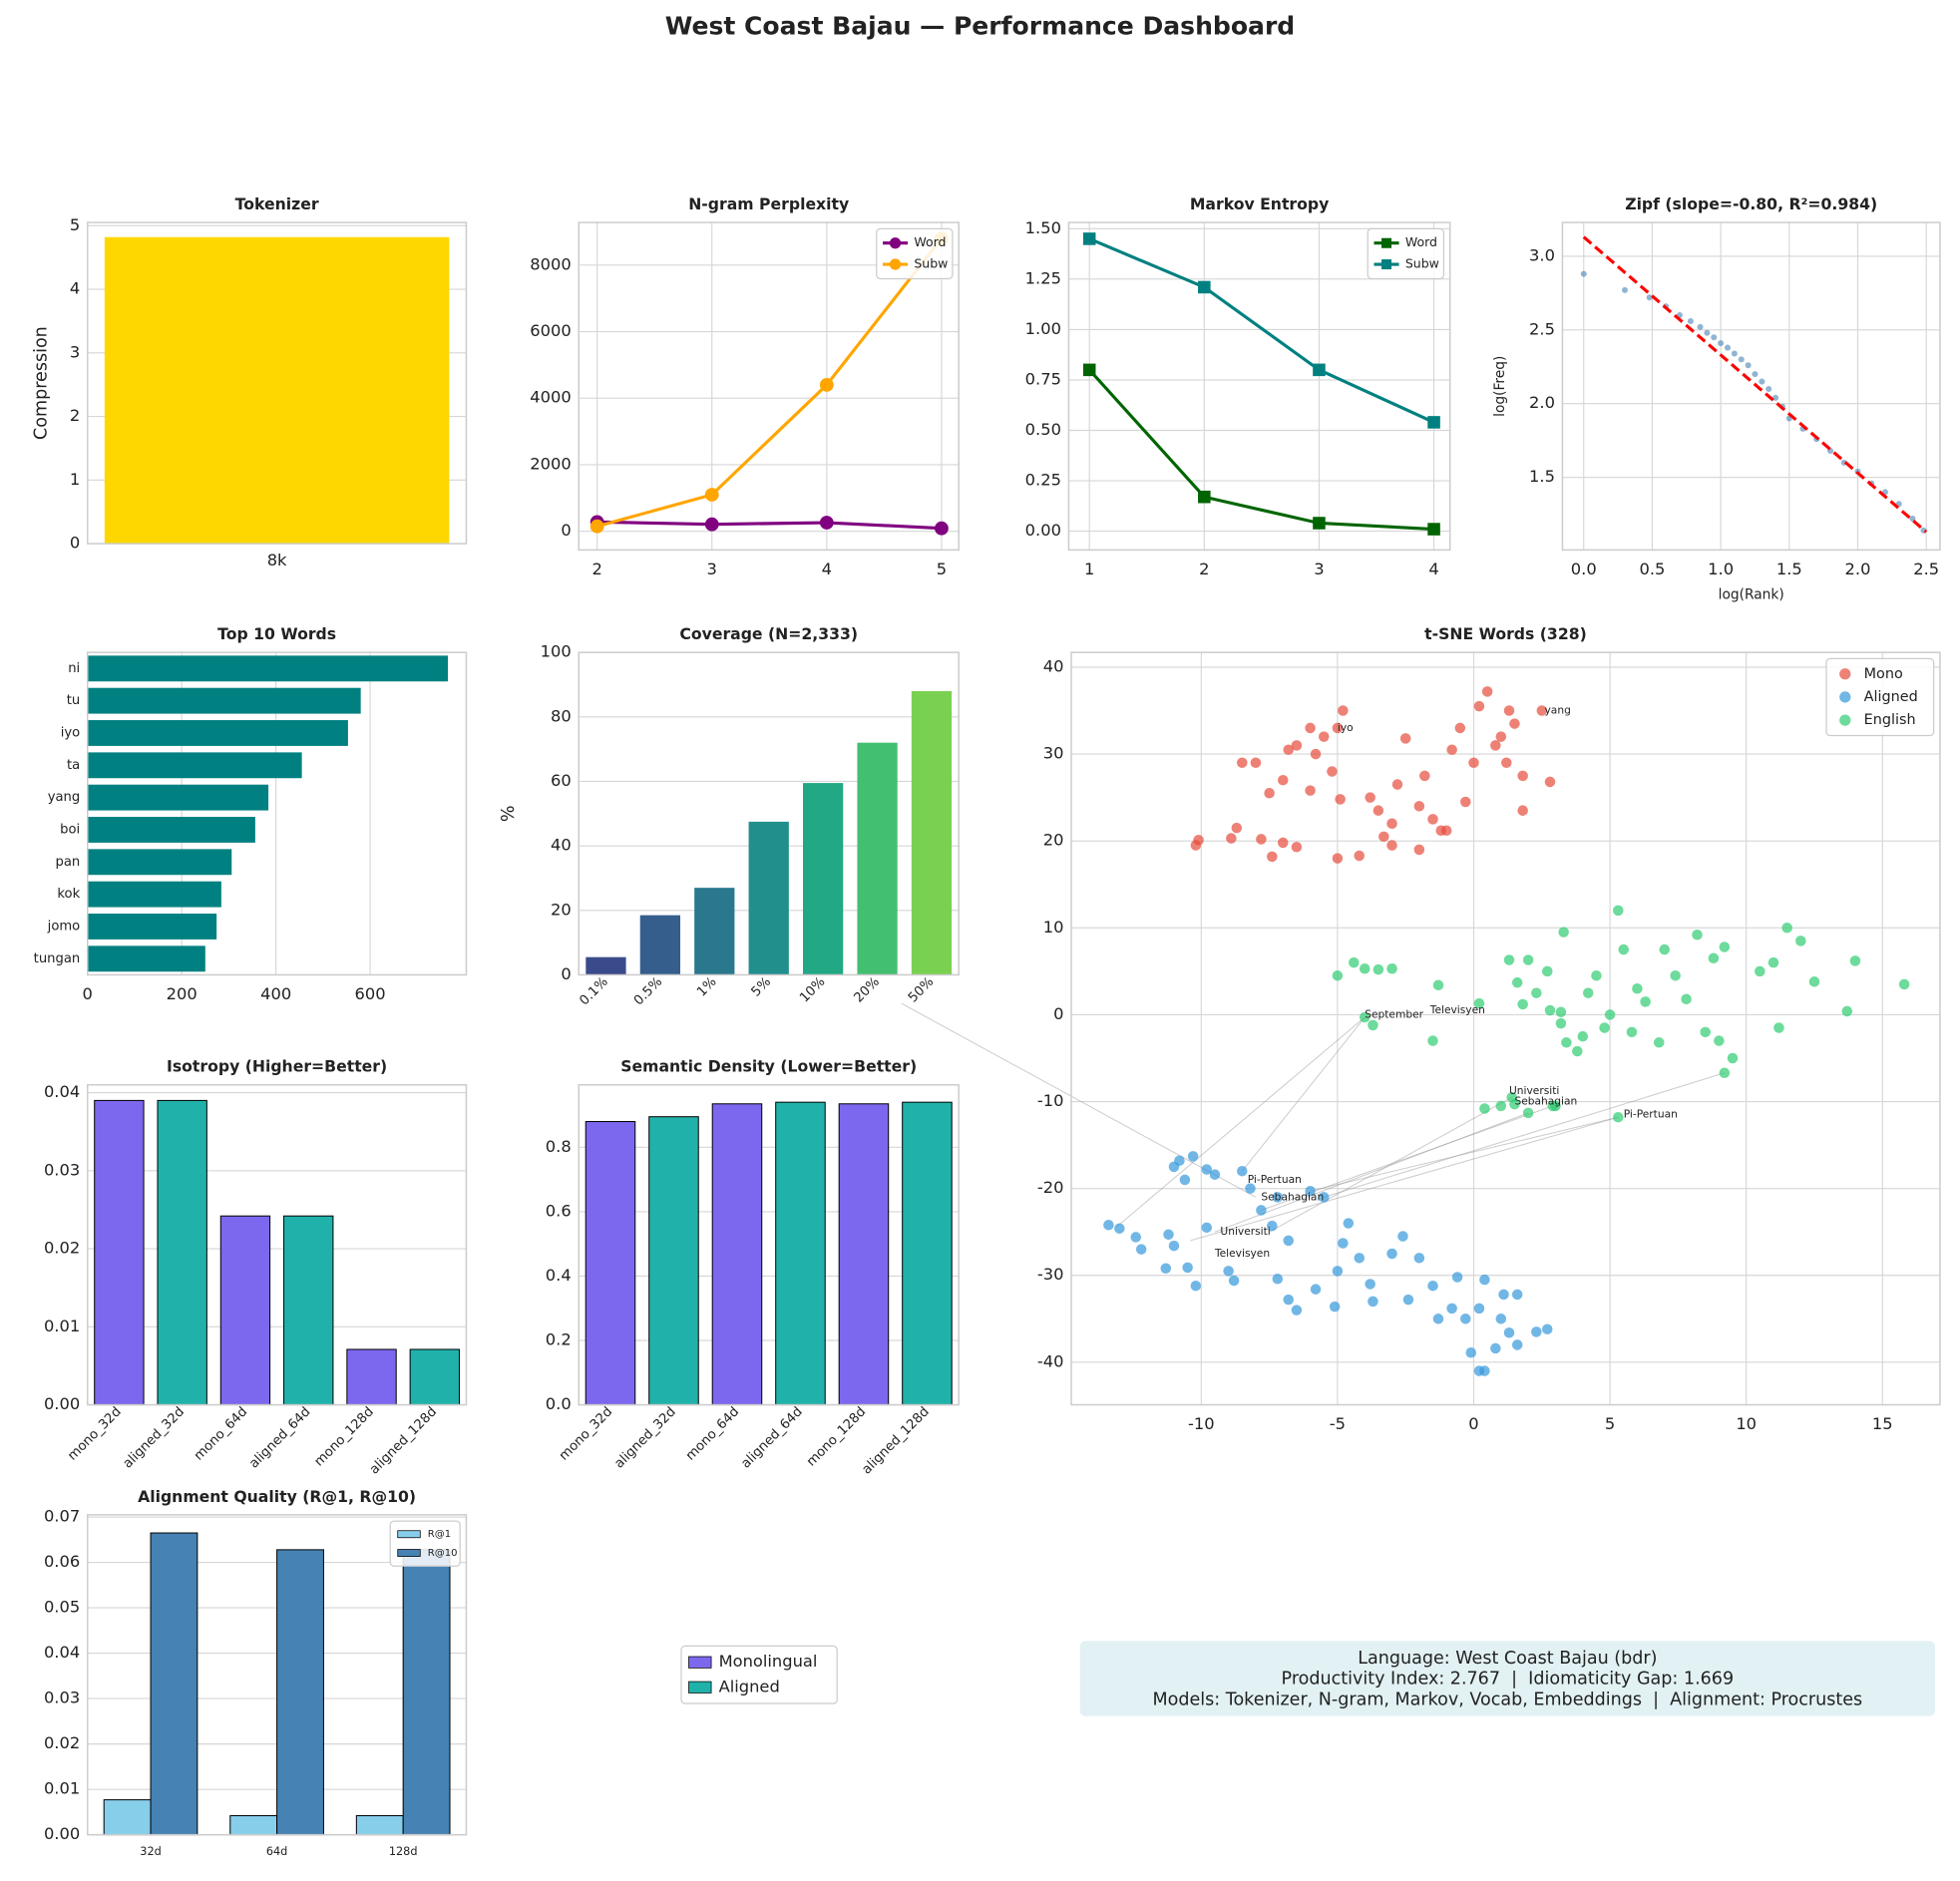 The image size is (1960, 1881). What do you see at coordinates (1043, 430) in the screenshot?
I see `y-tick-label: 0.50` at bounding box center [1043, 430].